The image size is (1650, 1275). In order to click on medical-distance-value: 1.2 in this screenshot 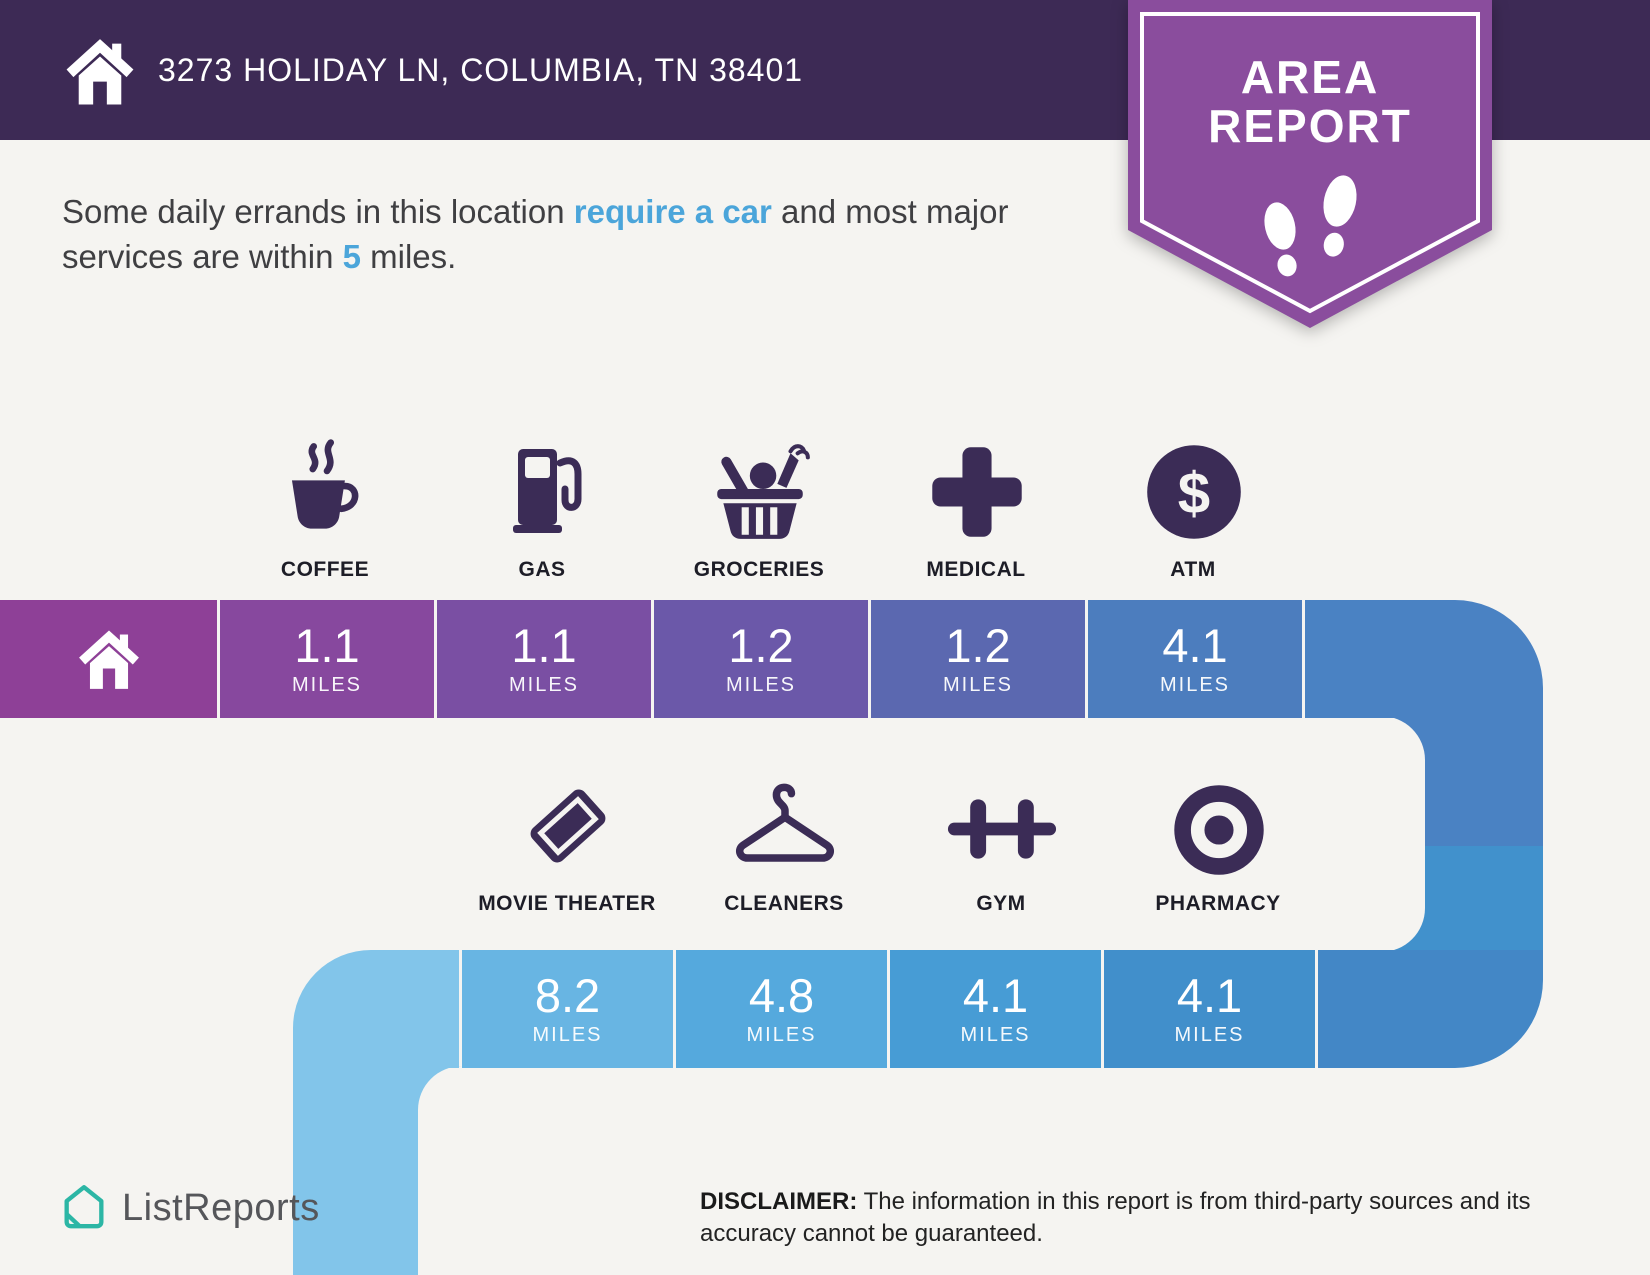, I will do `click(978, 646)`.